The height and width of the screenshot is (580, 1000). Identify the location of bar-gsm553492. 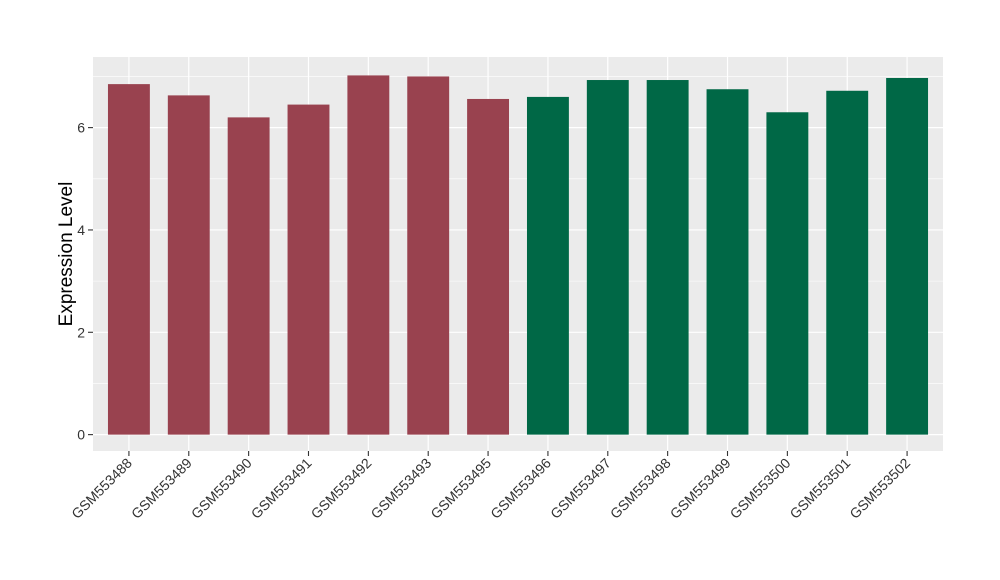
(368, 255).